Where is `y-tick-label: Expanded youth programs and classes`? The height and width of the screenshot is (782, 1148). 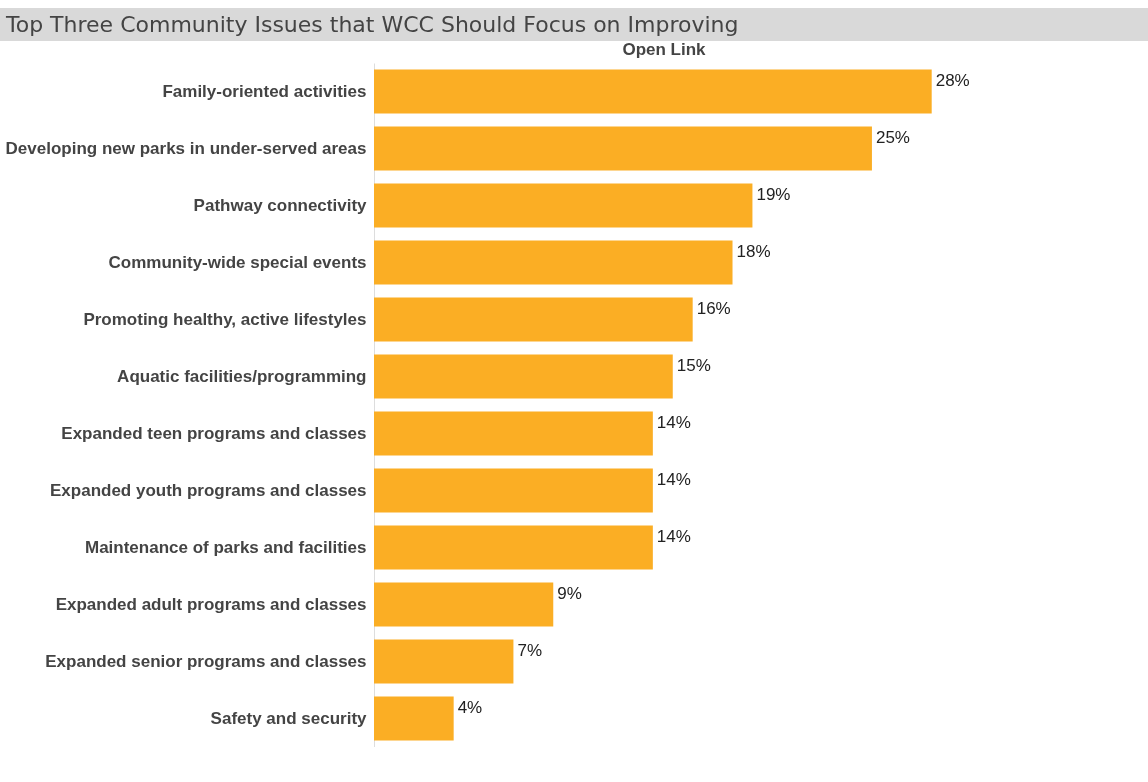
y-tick-label: Expanded youth programs and classes is located at coordinates (208, 490).